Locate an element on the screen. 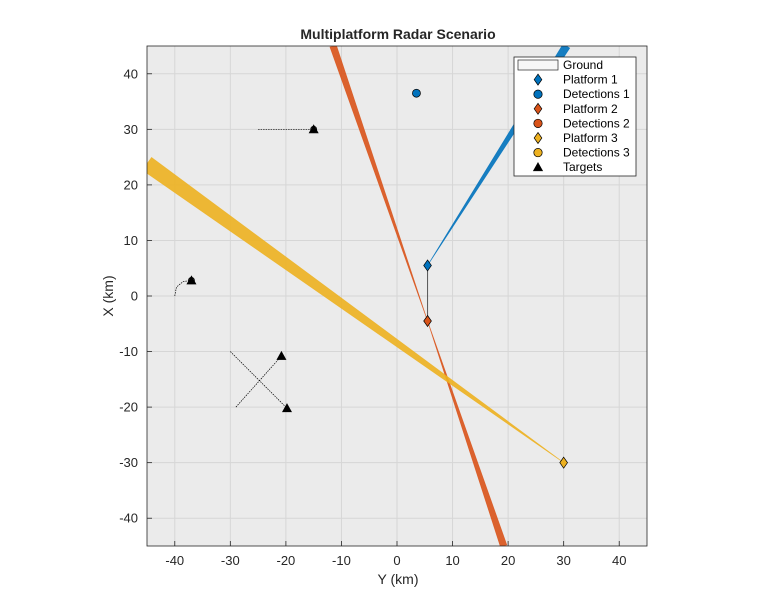 The width and height of the screenshot is (768, 615). radar-beam is located at coordinates (378, 184).